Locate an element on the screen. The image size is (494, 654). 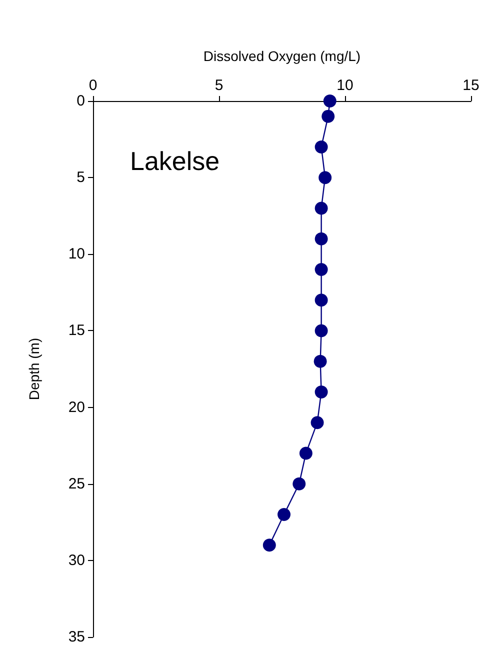
y-tick-label: 15 is located at coordinates (76, 331).